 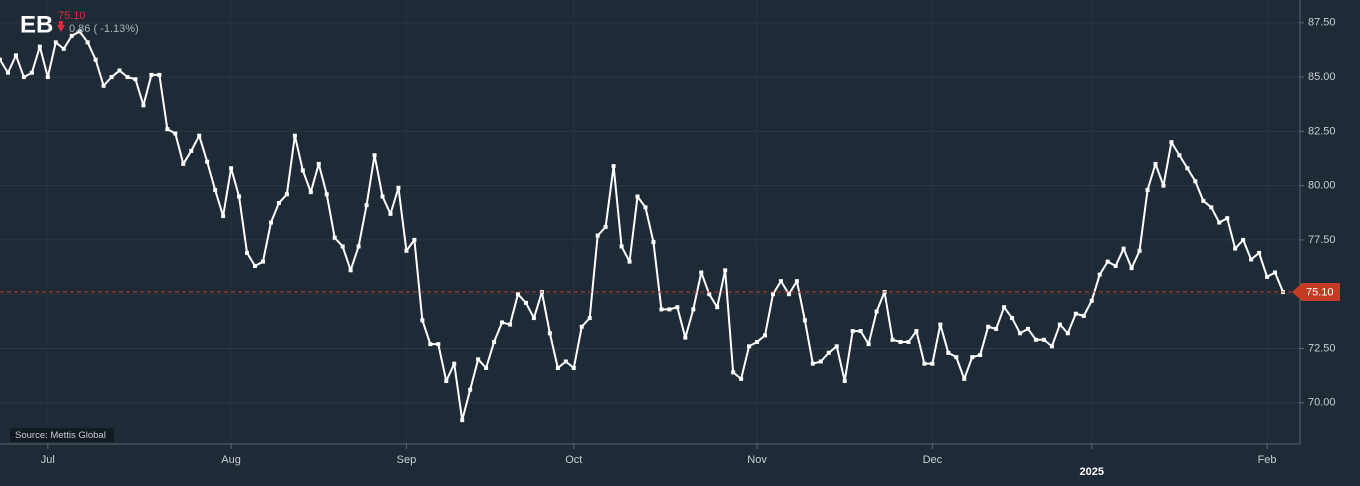 What do you see at coordinates (48, 460) in the screenshot?
I see `x-tick-label: Jul` at bounding box center [48, 460].